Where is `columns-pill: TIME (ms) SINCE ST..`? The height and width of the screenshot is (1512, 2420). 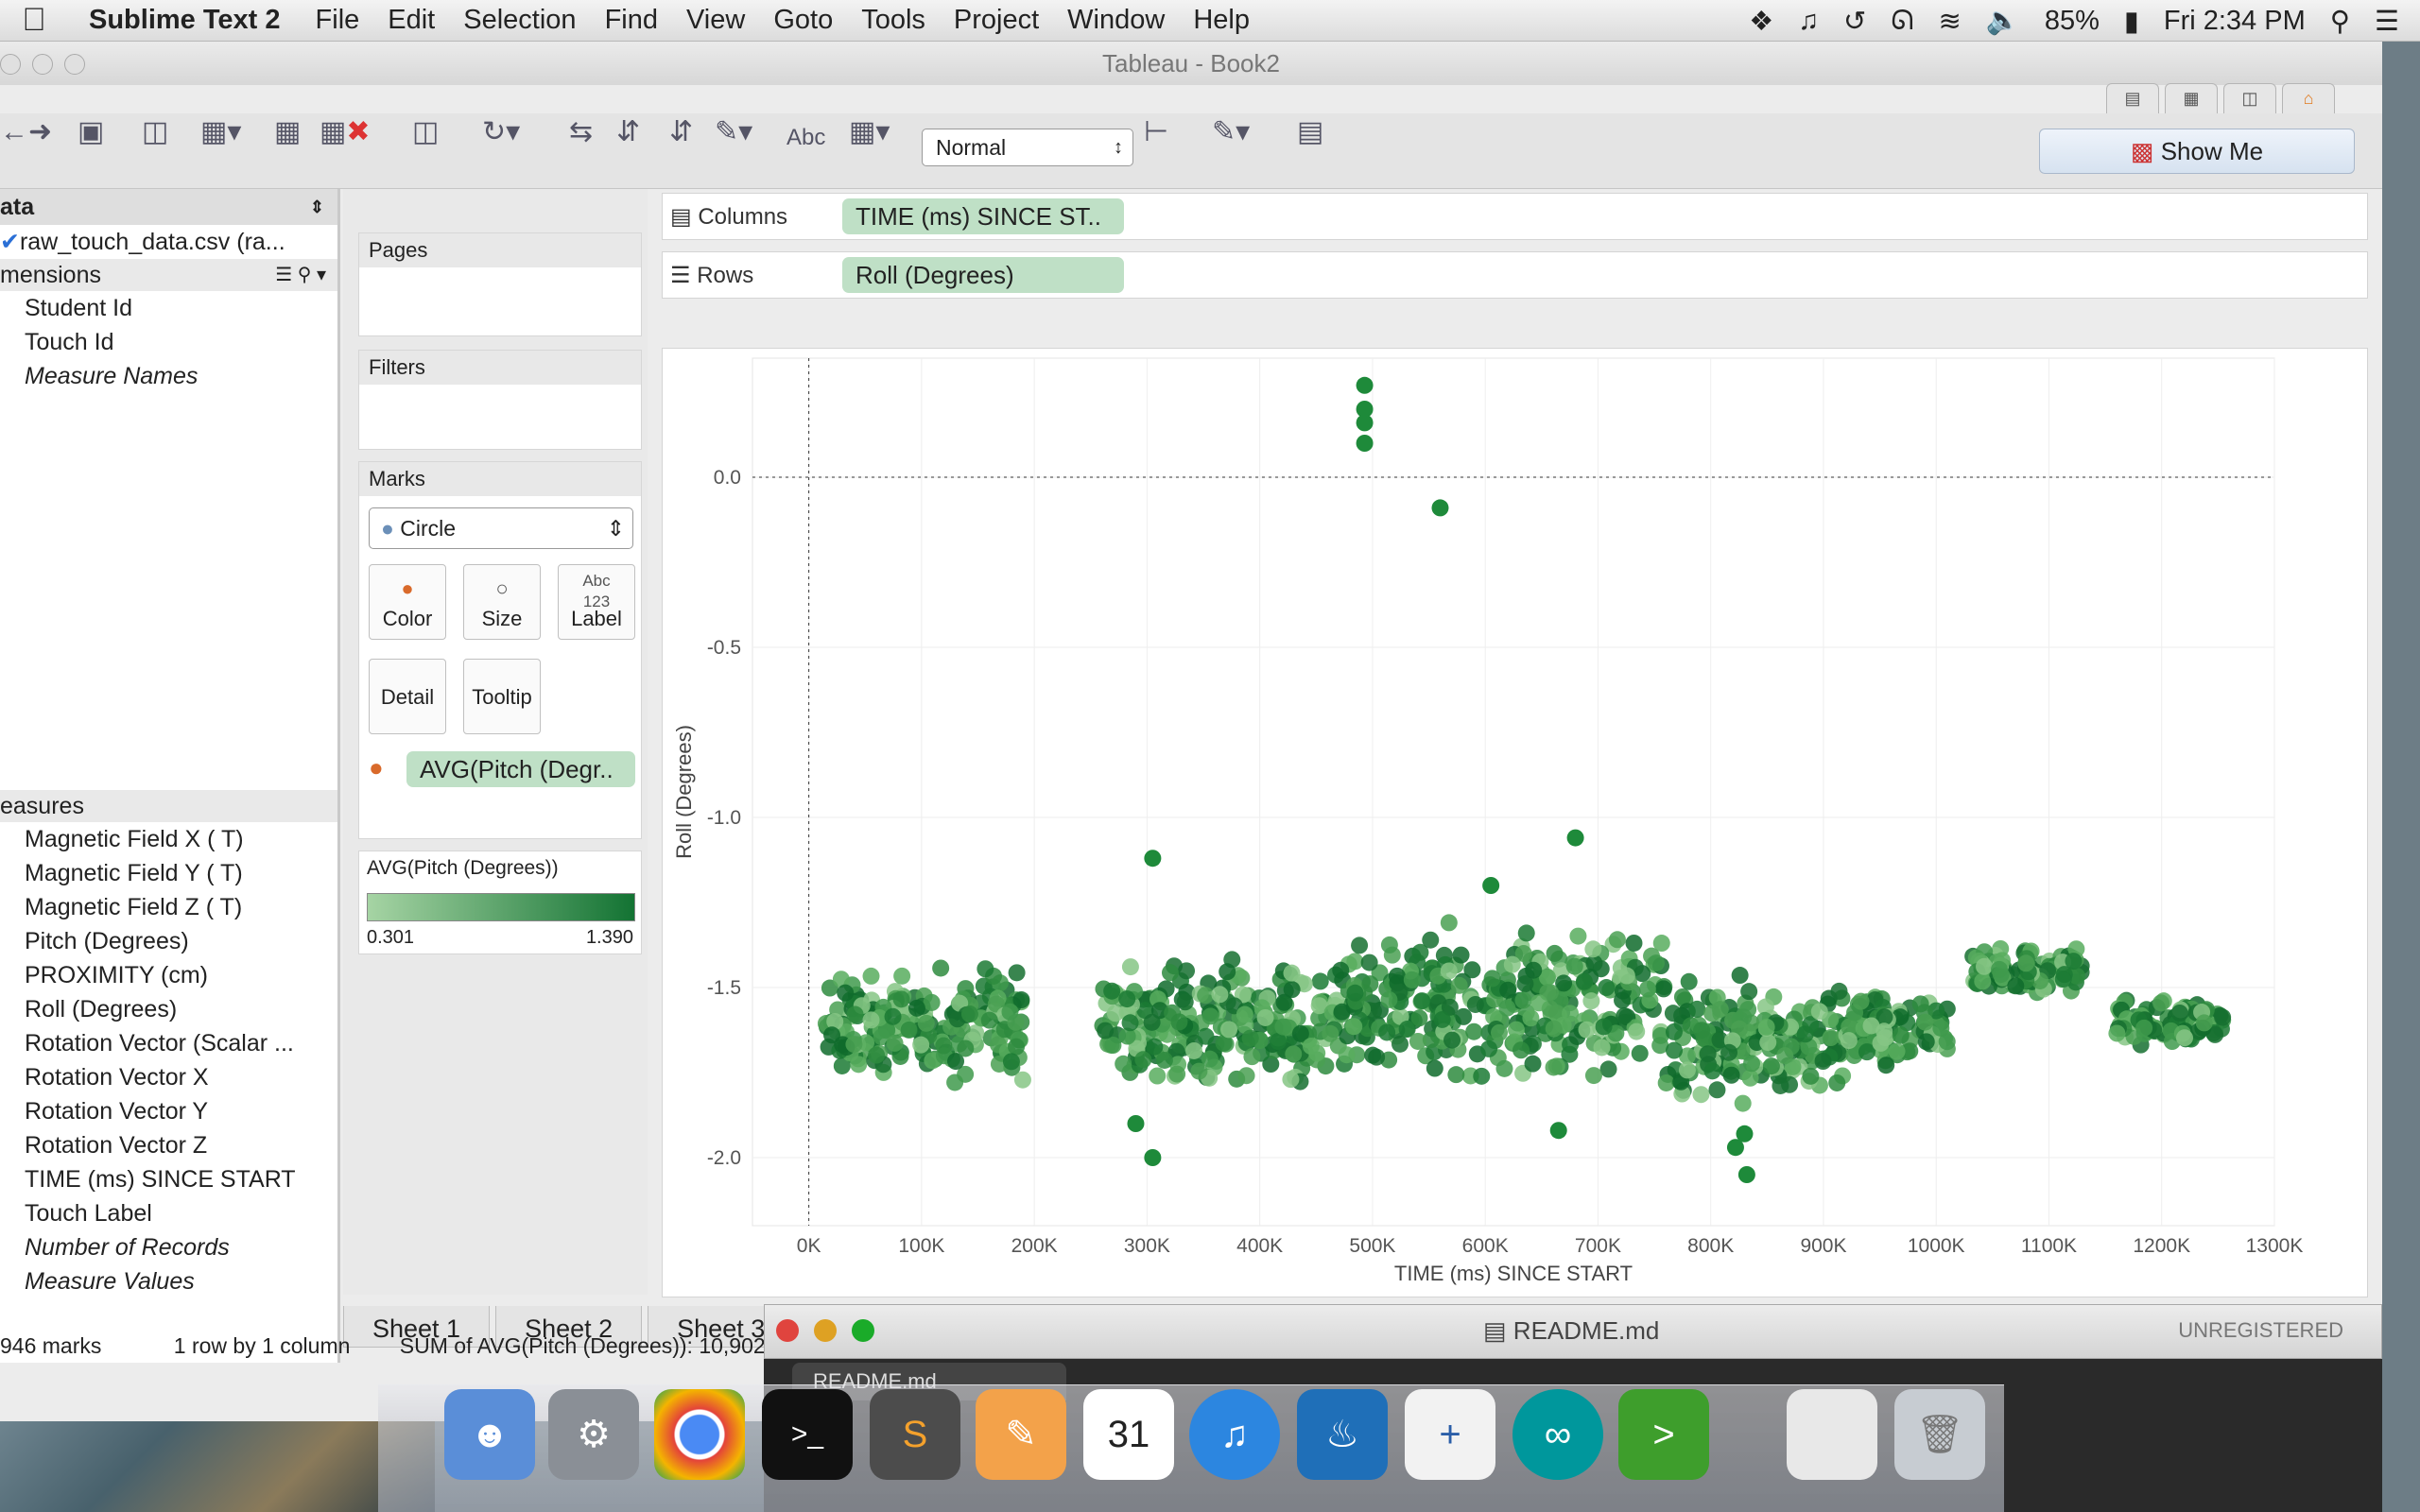 columns-pill: TIME (ms) SINCE ST.. is located at coordinates (983, 216).